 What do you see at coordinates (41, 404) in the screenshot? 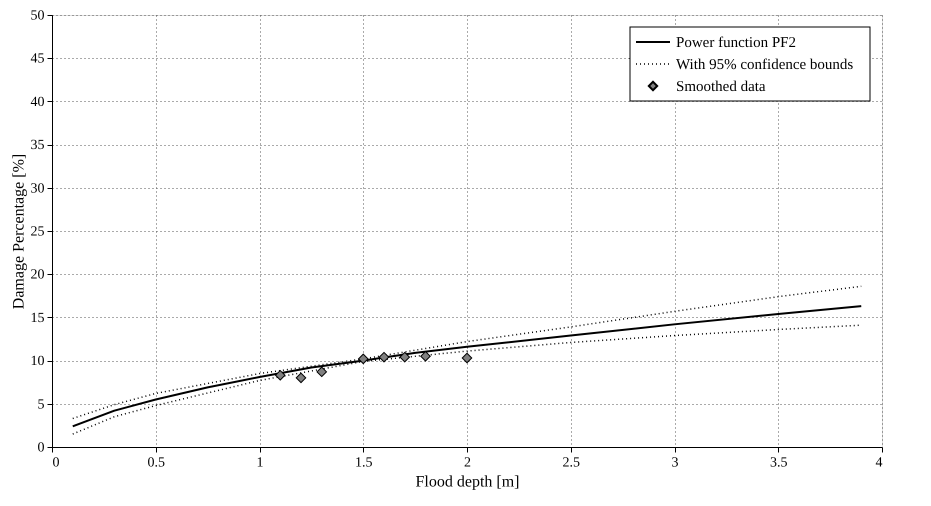
I see `y-tick-label: 5` at bounding box center [41, 404].